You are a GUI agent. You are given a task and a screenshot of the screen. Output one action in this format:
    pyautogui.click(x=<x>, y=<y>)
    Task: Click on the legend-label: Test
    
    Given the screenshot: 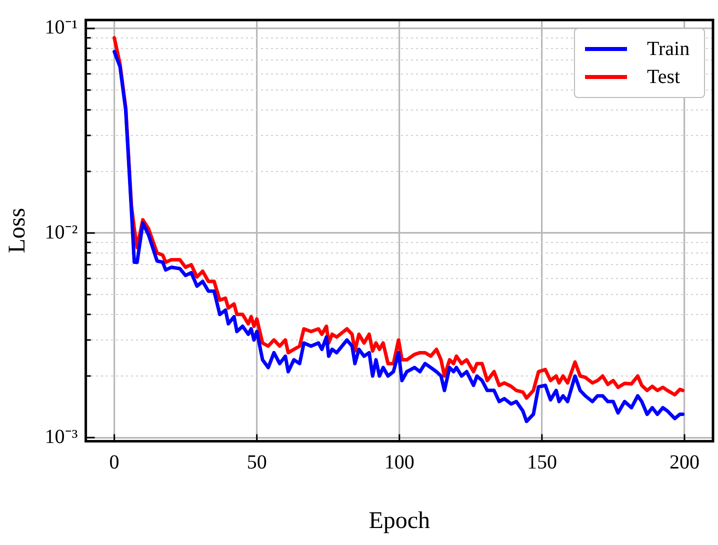 What is the action you would take?
    pyautogui.click(x=663, y=77)
    